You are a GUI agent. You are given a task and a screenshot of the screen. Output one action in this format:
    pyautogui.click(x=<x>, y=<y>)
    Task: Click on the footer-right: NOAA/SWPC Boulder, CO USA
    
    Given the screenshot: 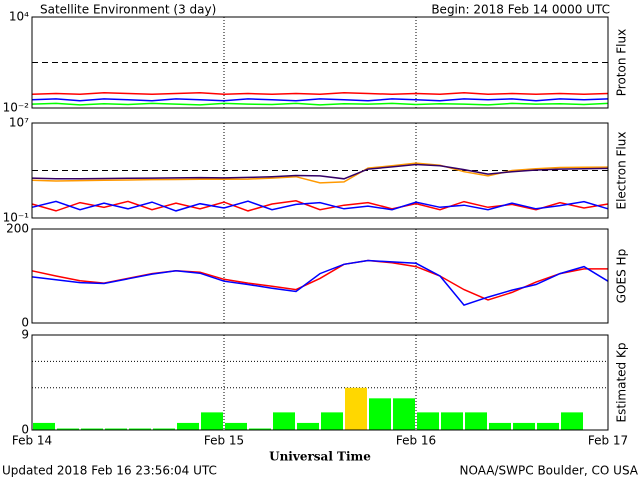 What is the action you would take?
    pyautogui.click(x=549, y=471)
    